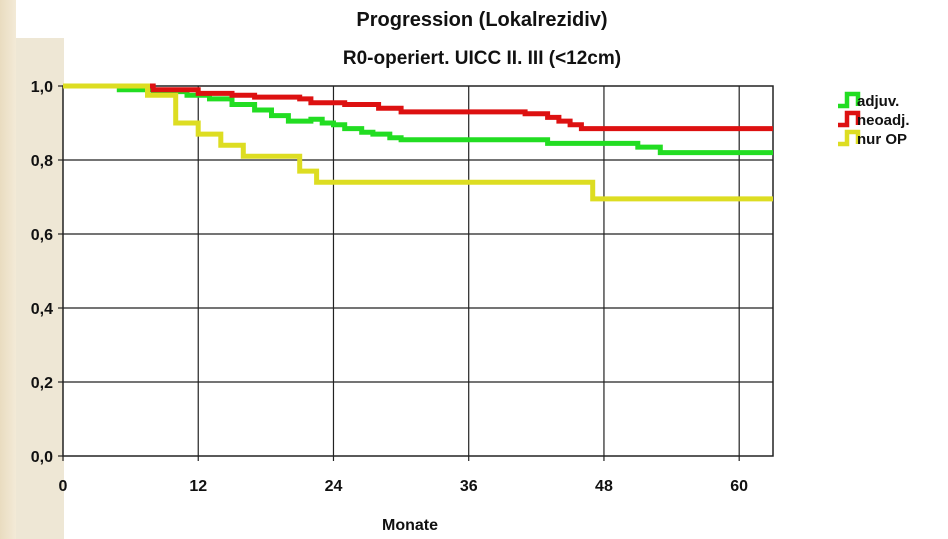 The image size is (948, 539). What do you see at coordinates (42, 383) in the screenshot?
I see `y-tick-label-1: 0,2` at bounding box center [42, 383].